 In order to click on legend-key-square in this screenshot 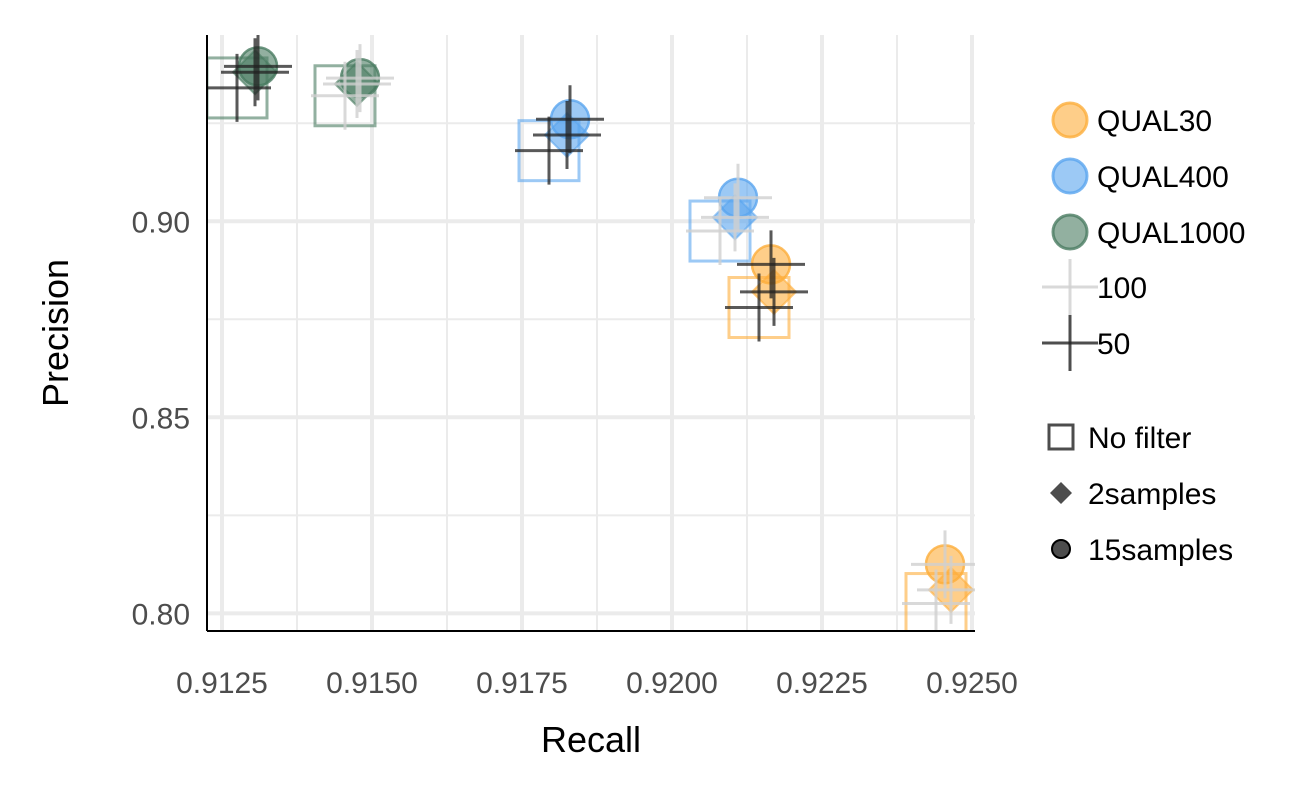, I will do `click(1061, 437)`.